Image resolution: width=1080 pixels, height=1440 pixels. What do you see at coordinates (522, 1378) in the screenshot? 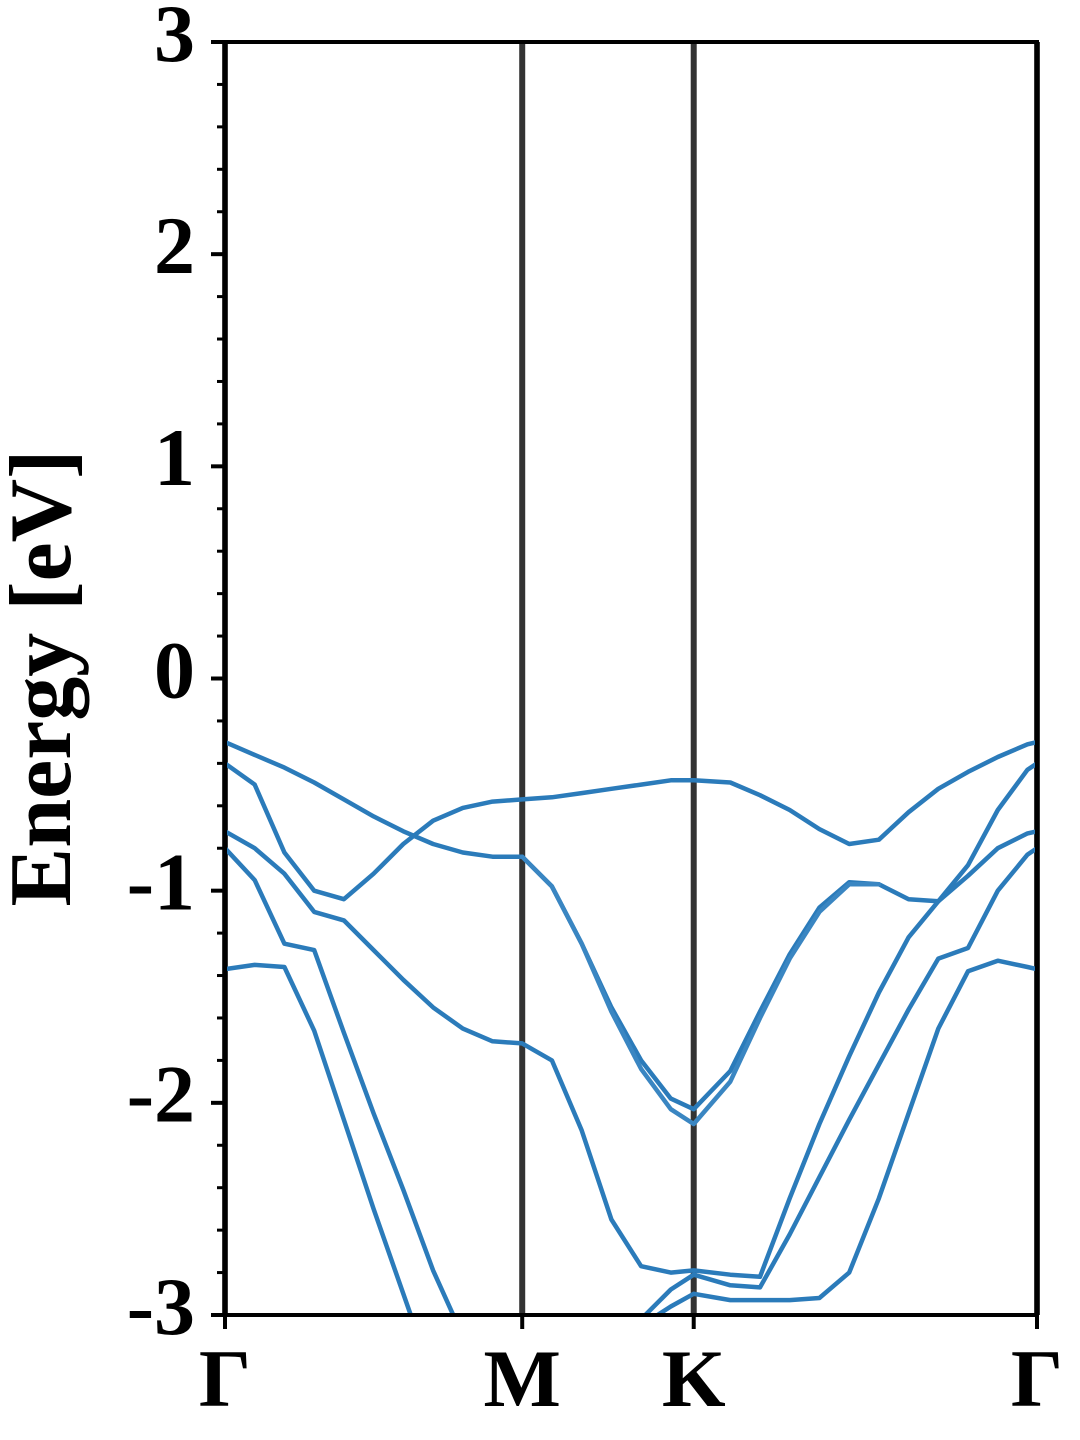
I see `x-tick-label: M` at bounding box center [522, 1378].